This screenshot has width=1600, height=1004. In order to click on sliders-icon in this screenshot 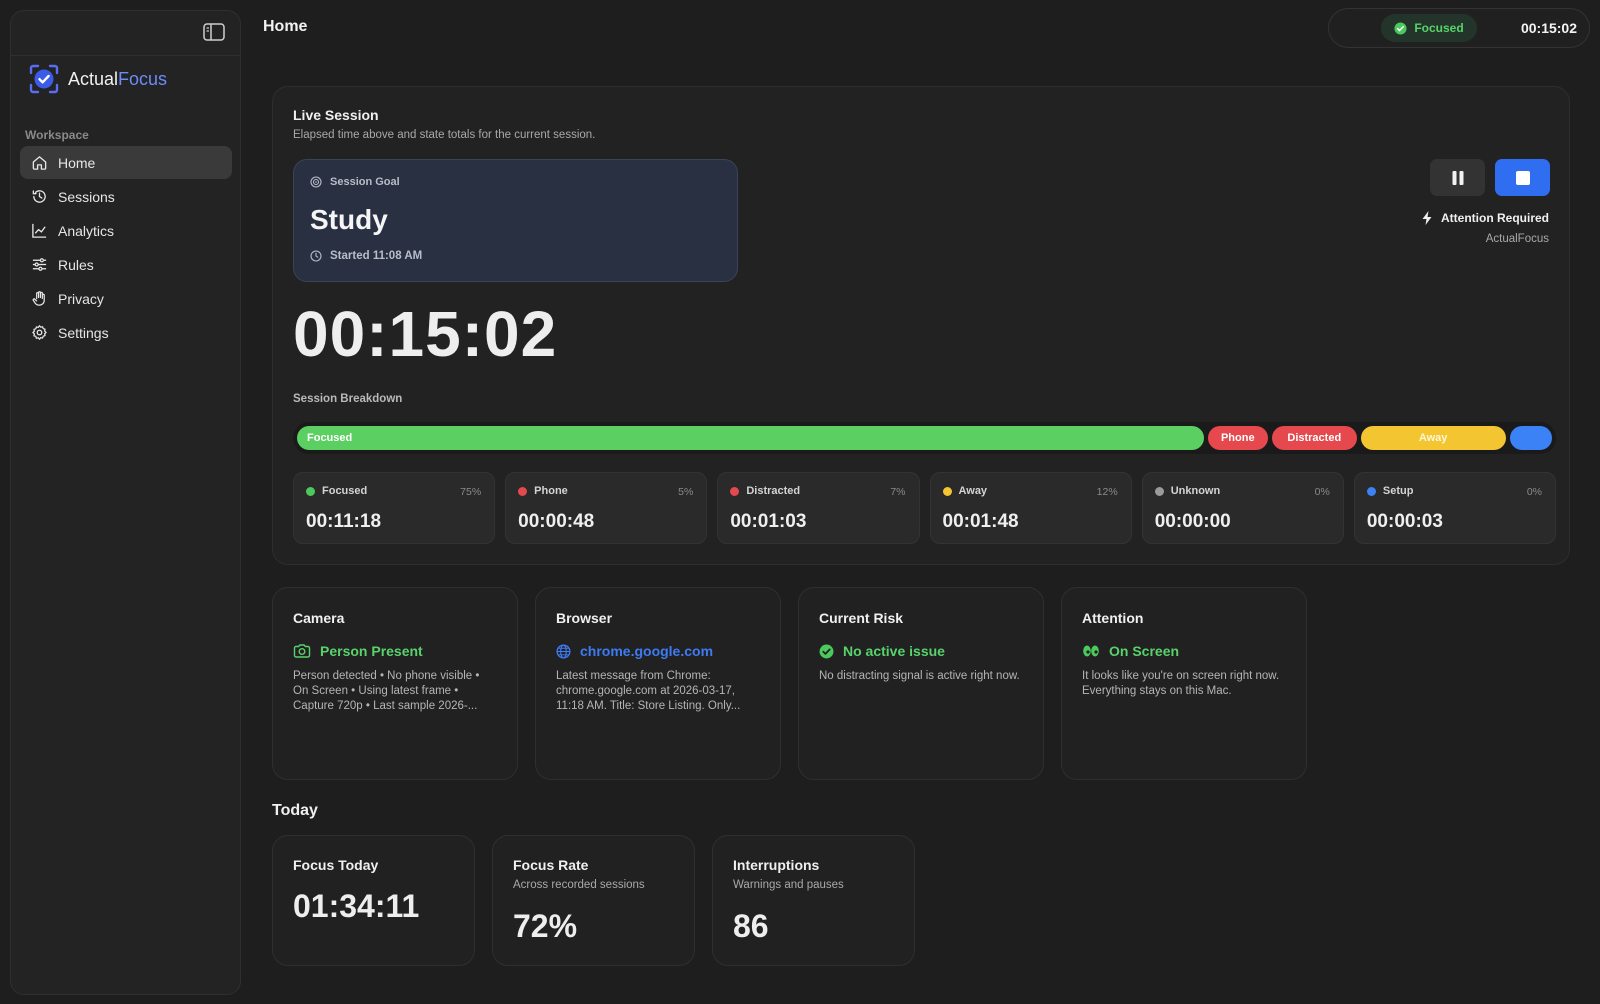, I will do `click(39, 264)`.